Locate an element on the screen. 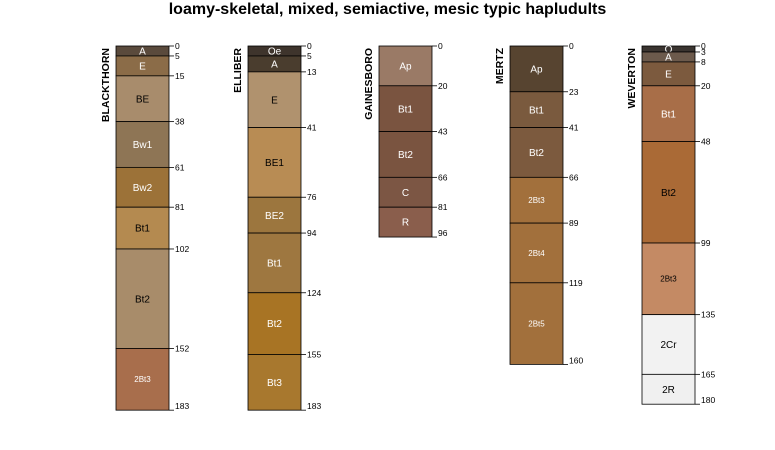 The height and width of the screenshot is (450, 775). horizon-label: 2Bt4 is located at coordinates (536, 253).